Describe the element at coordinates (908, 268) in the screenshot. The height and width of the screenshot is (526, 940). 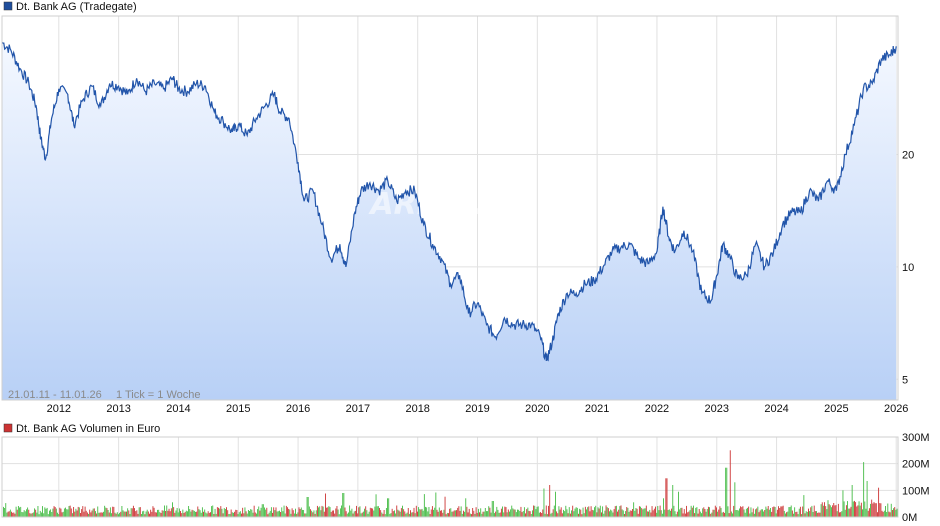
I see `price-y-tick-label: 10` at that location.